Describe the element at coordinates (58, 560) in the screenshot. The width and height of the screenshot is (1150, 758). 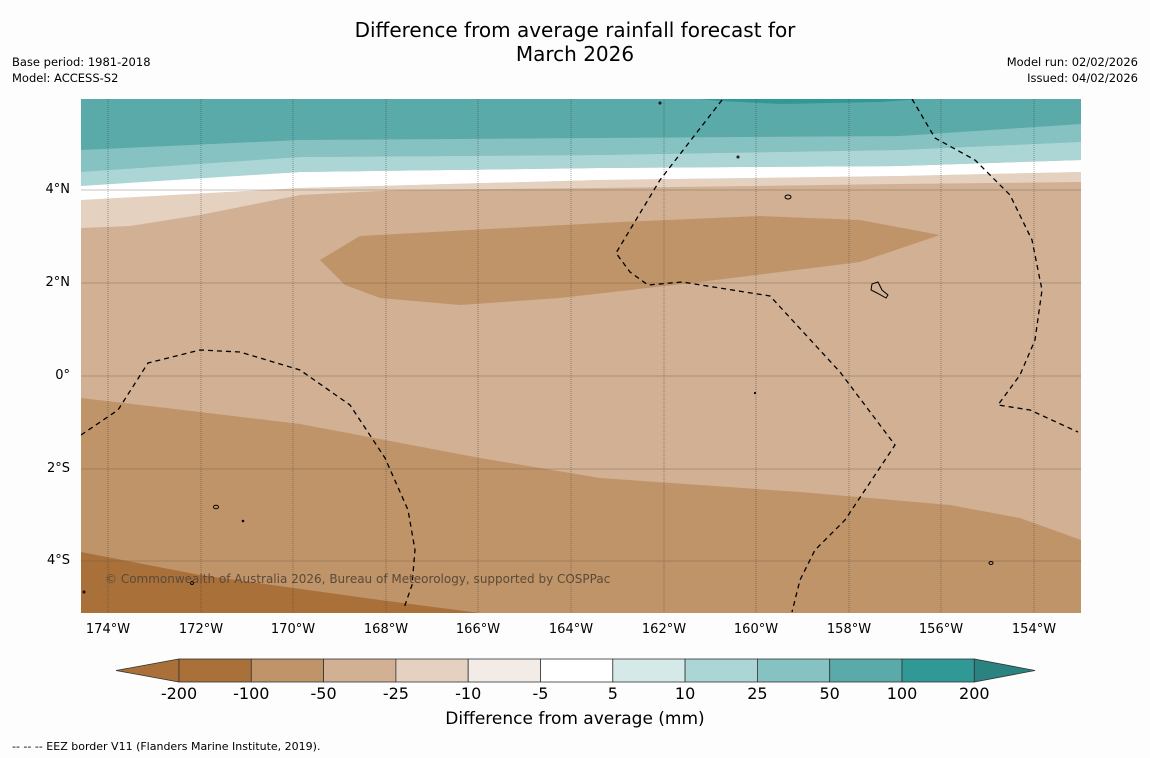
I see `lat-label-4s: 4°S` at that location.